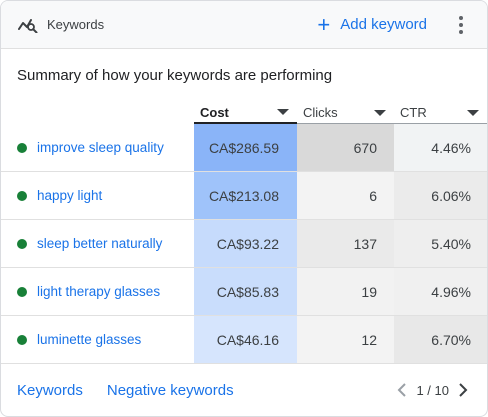  I want to click on add-keyword-label: Add keyword, so click(383, 24).